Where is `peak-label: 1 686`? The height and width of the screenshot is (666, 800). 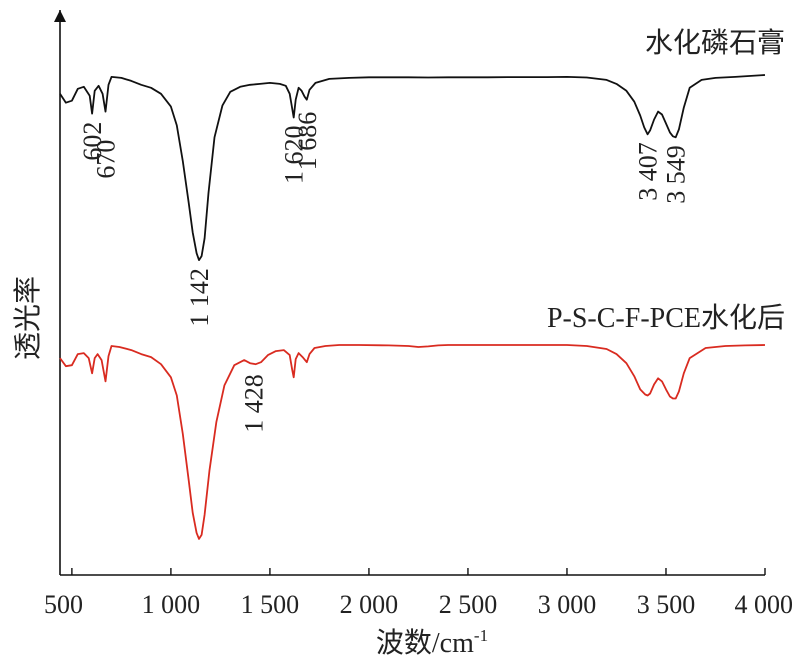
peak-label: 1 686 is located at coordinates (307, 141).